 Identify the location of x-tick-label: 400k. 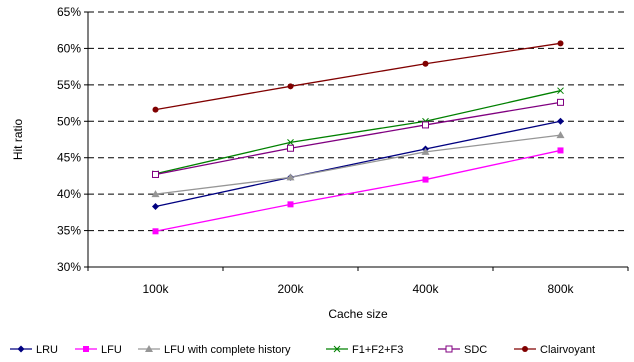
(425, 289).